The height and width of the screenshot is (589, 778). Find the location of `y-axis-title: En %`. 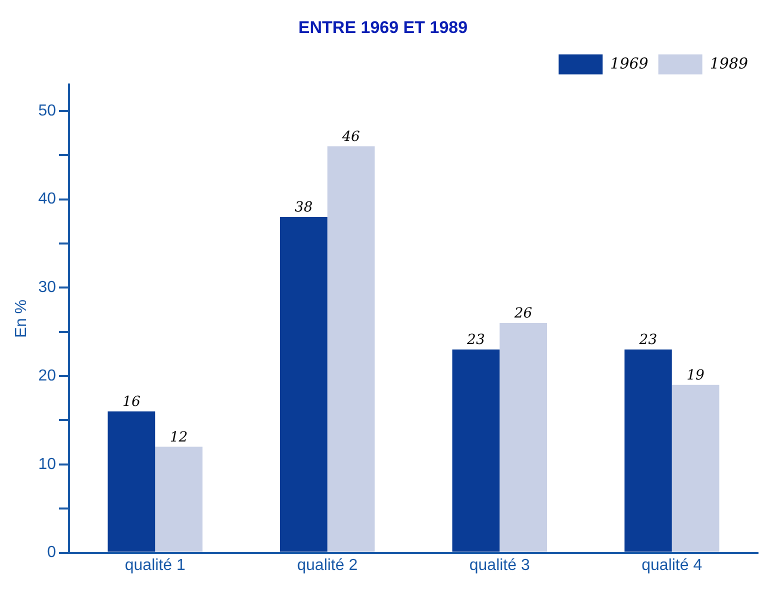

y-axis-title: En % is located at coordinates (21, 318).